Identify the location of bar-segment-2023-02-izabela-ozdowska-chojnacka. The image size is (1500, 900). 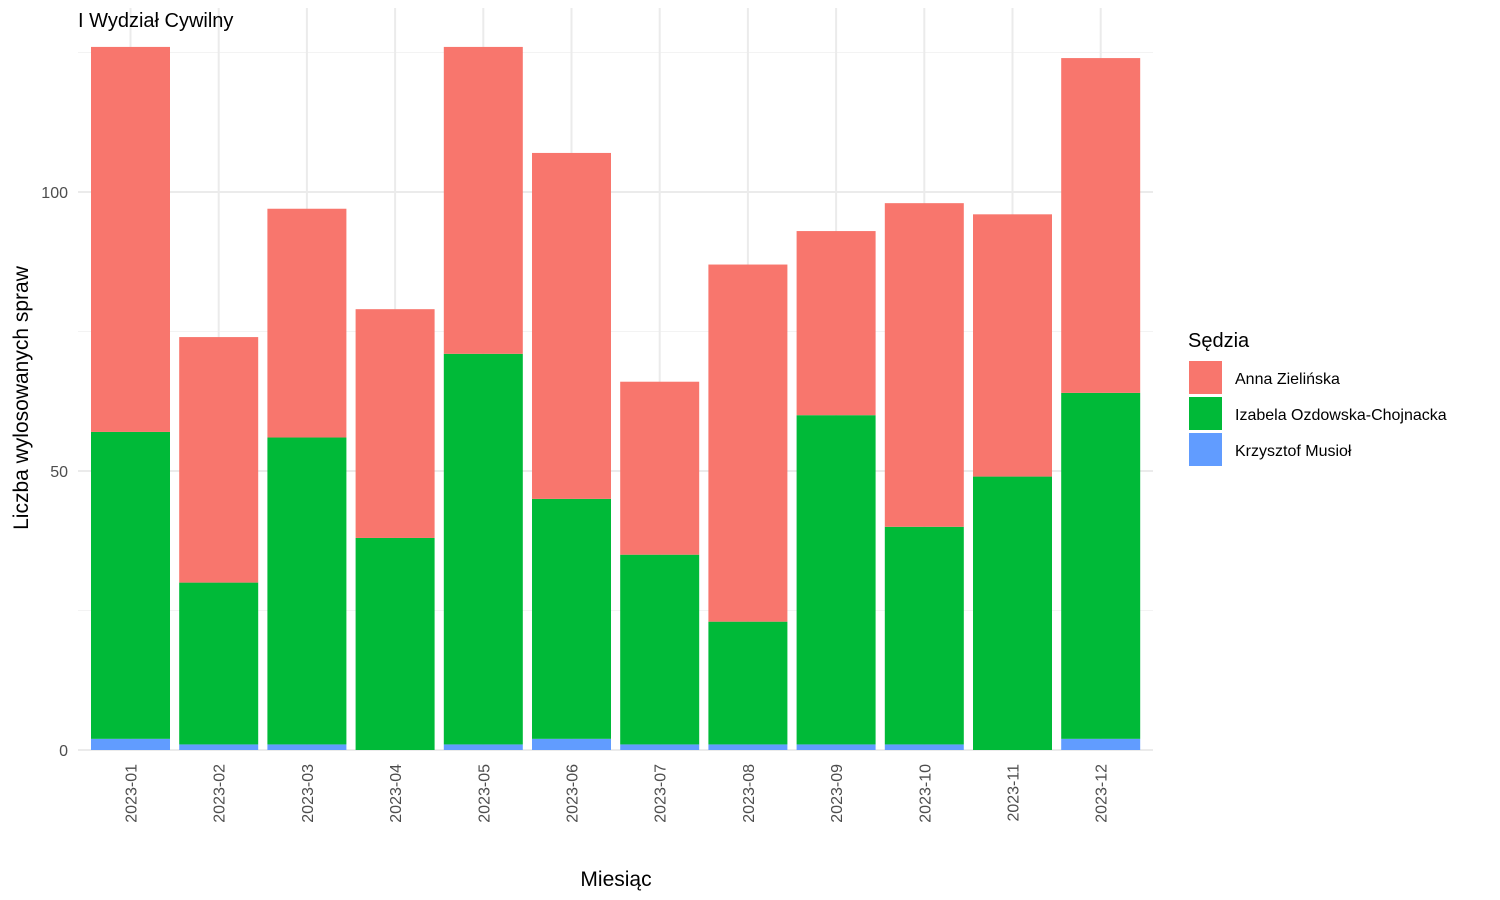
(219, 663).